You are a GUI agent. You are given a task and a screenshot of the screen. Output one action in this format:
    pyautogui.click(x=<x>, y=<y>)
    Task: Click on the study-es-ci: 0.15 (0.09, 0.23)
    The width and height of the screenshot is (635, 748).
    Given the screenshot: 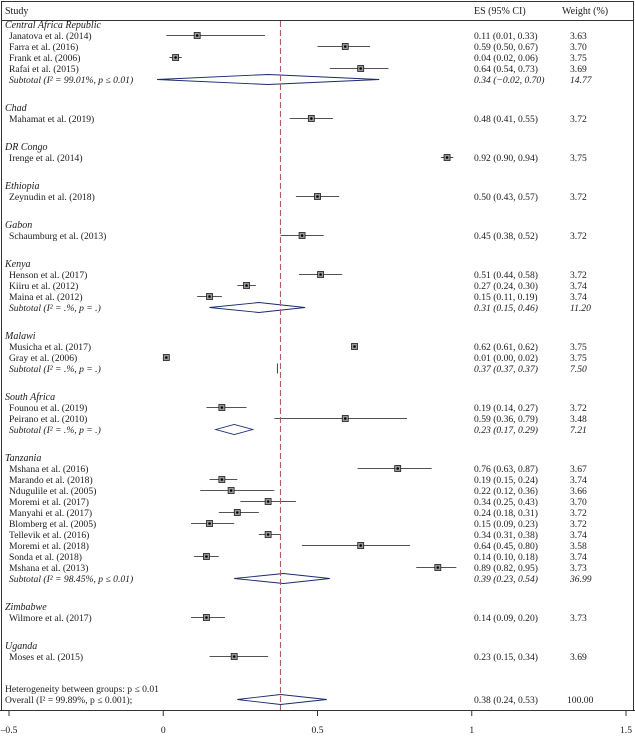 What is the action you would take?
    pyautogui.click(x=506, y=524)
    